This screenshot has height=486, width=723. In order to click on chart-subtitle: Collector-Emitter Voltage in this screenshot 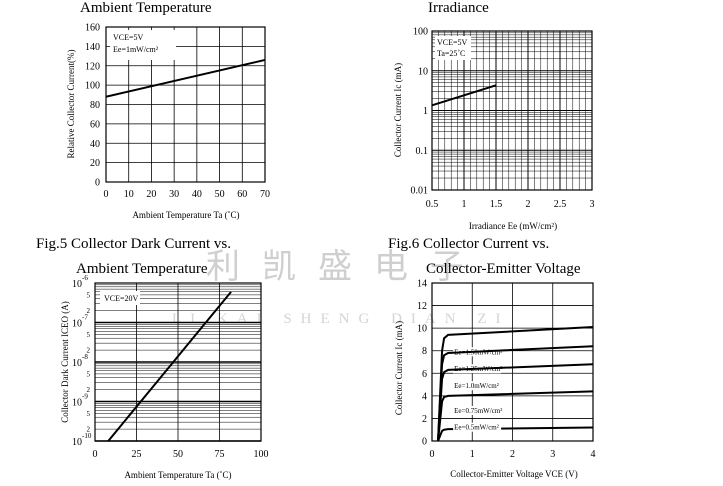, I will do `click(503, 269)`.